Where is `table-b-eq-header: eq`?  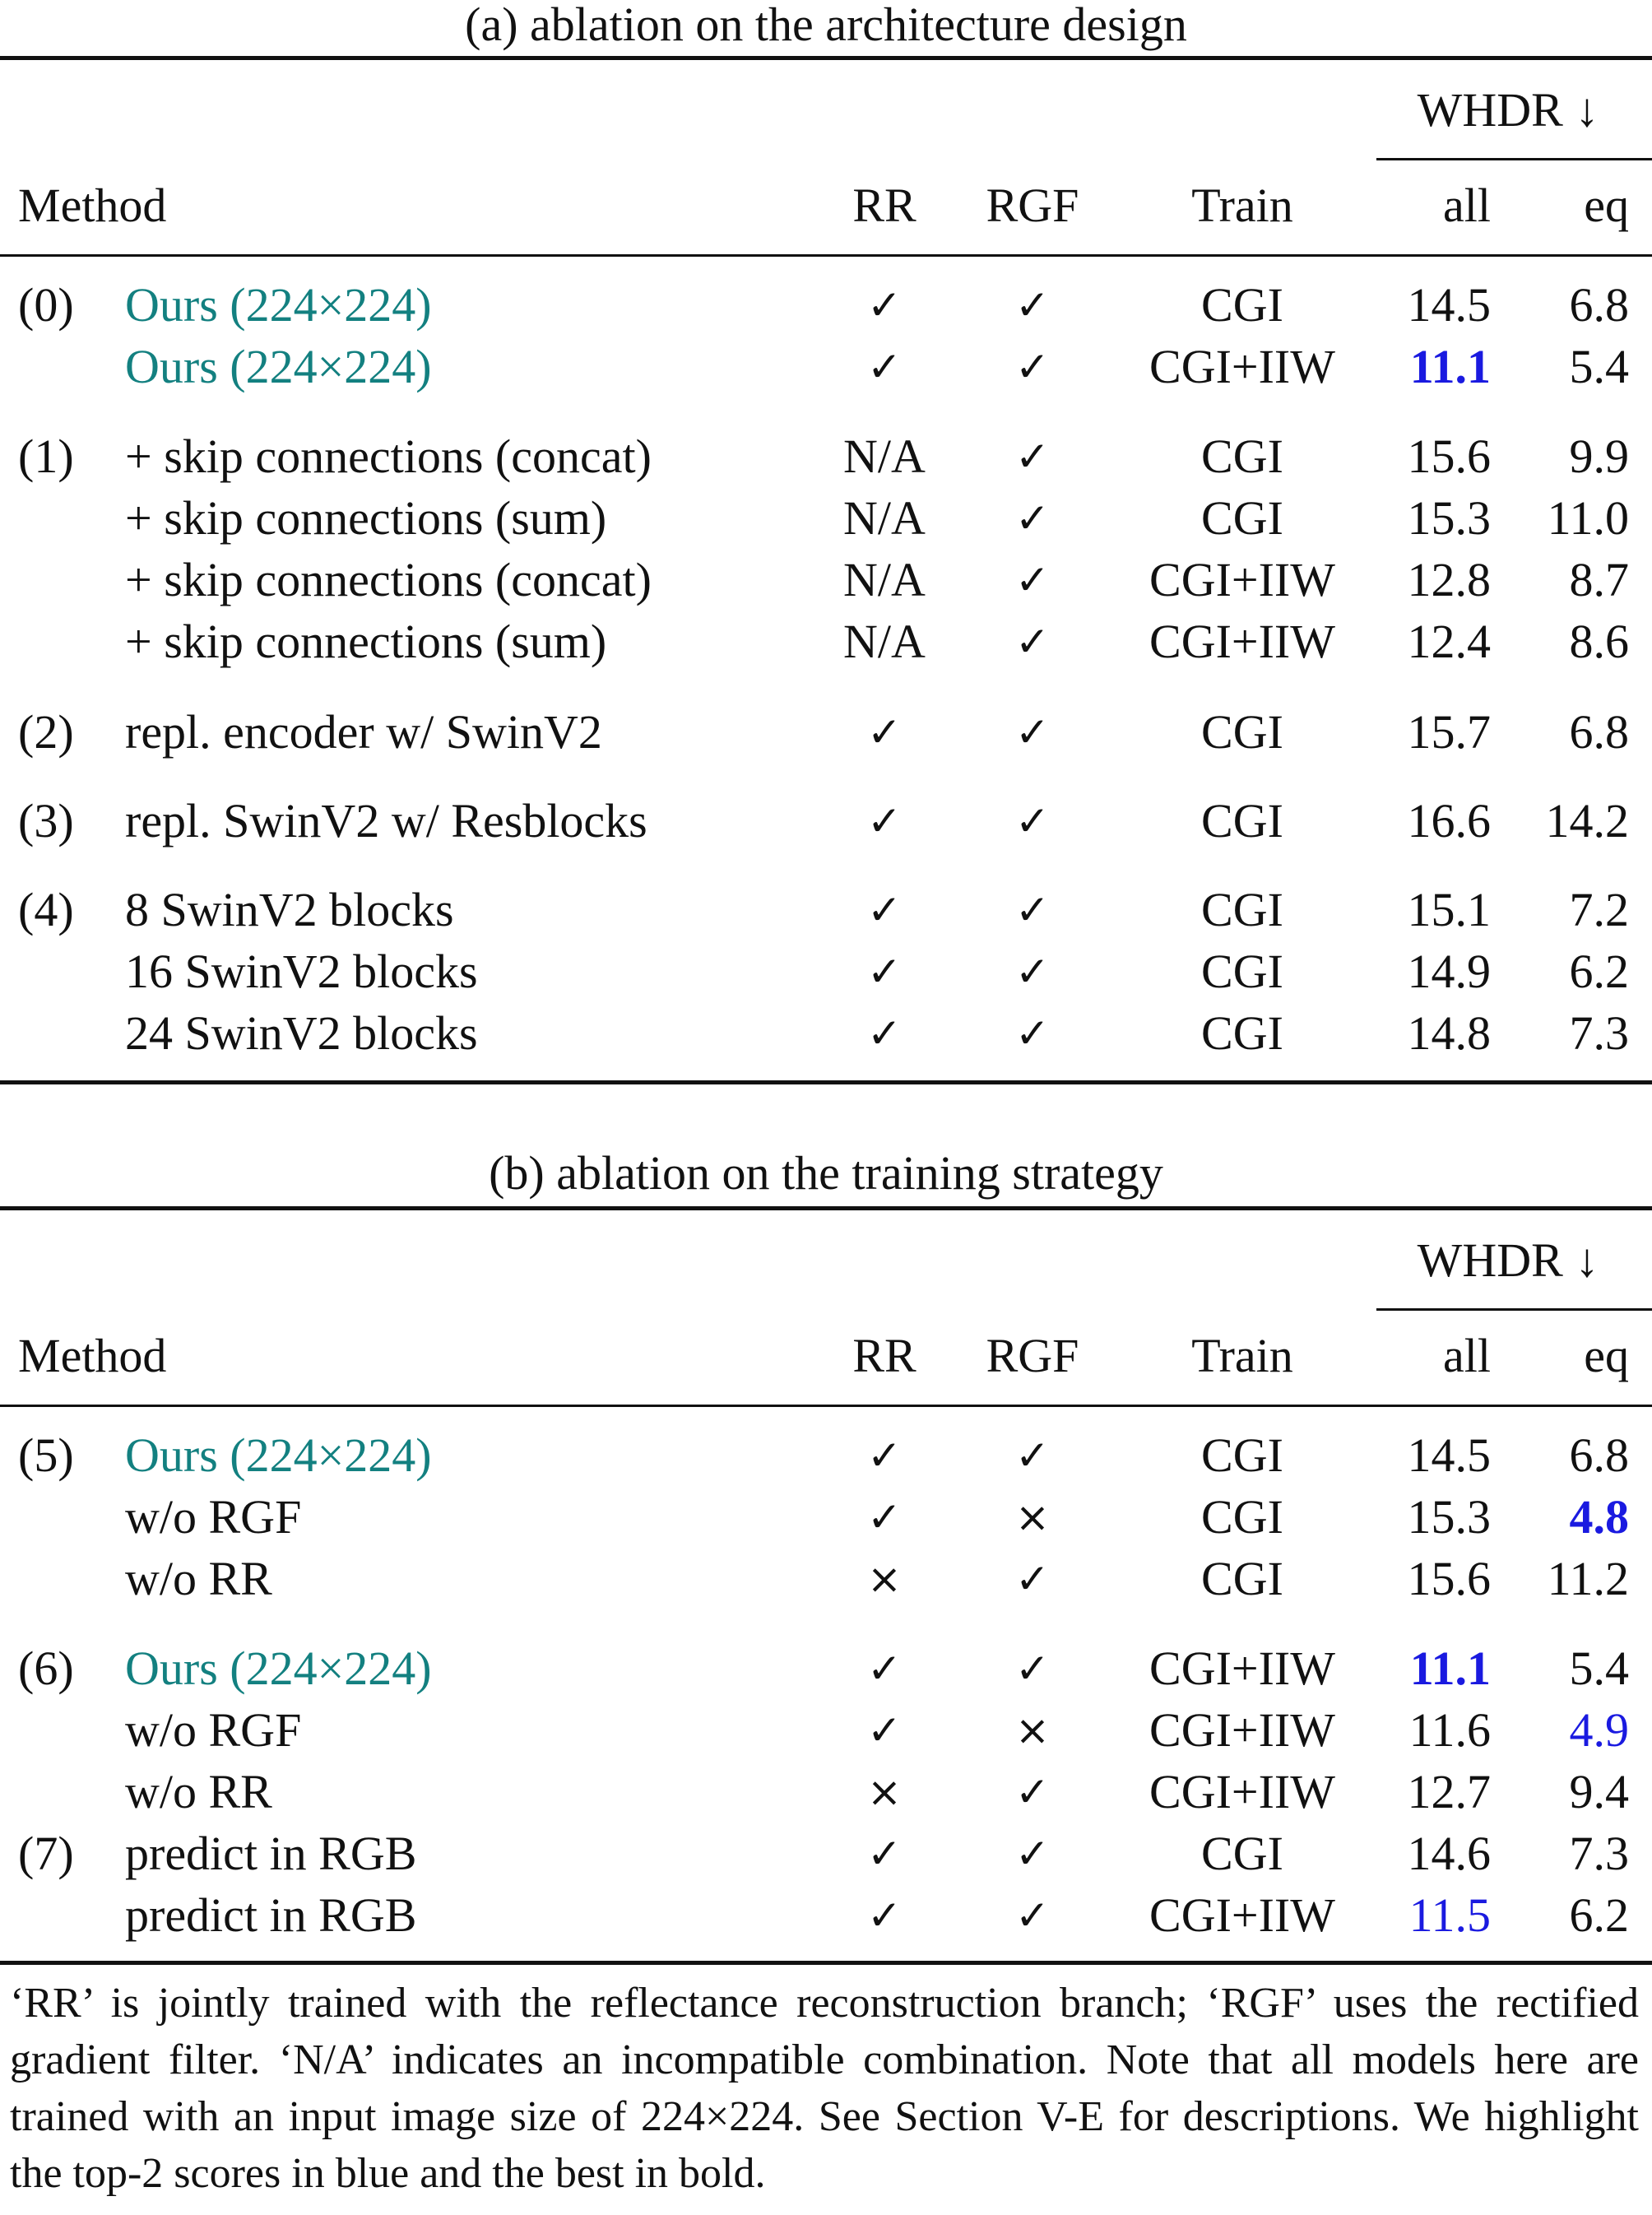
table-b-eq-header: eq is located at coordinates (1606, 1355).